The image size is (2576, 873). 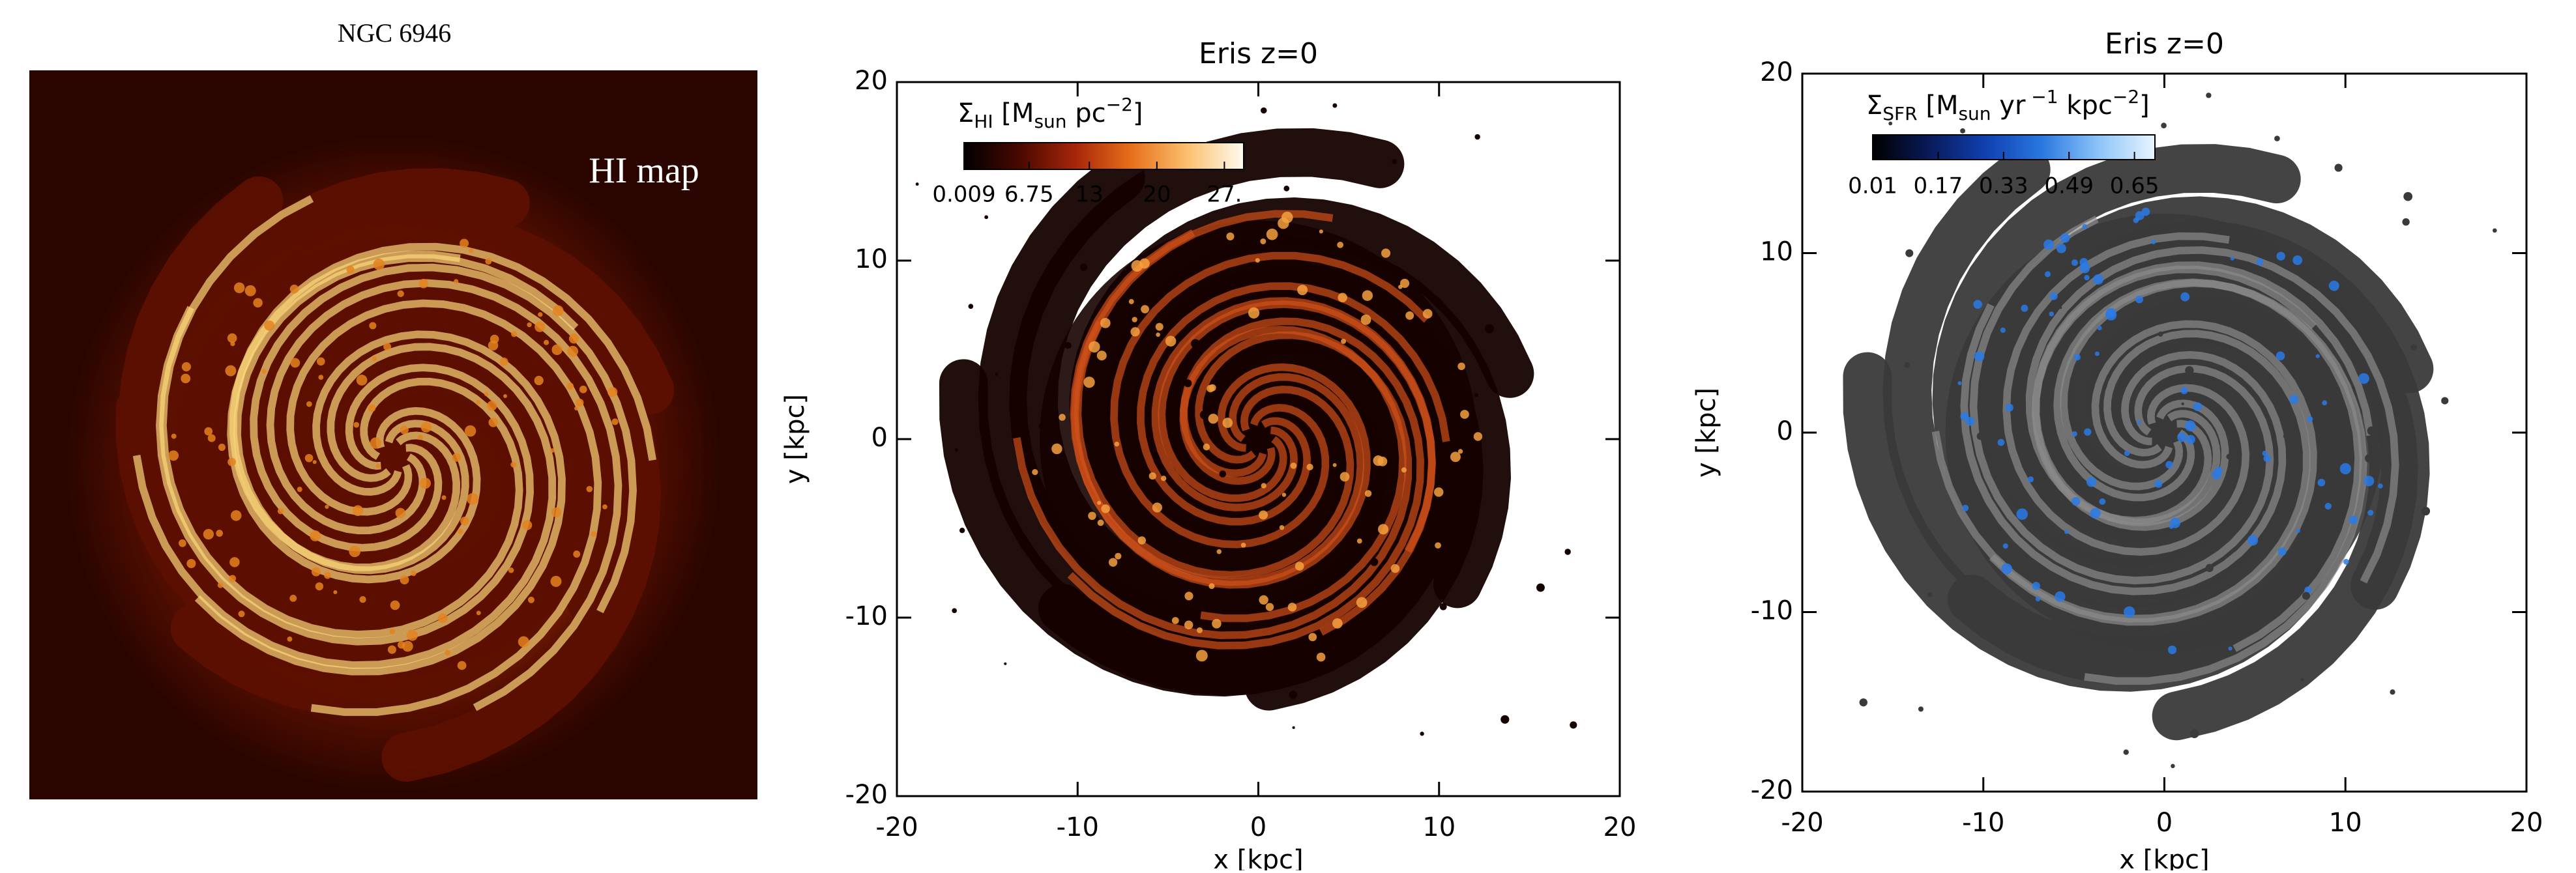 I want to click on colorbar-label-part: pc, so click(x=1086, y=113).